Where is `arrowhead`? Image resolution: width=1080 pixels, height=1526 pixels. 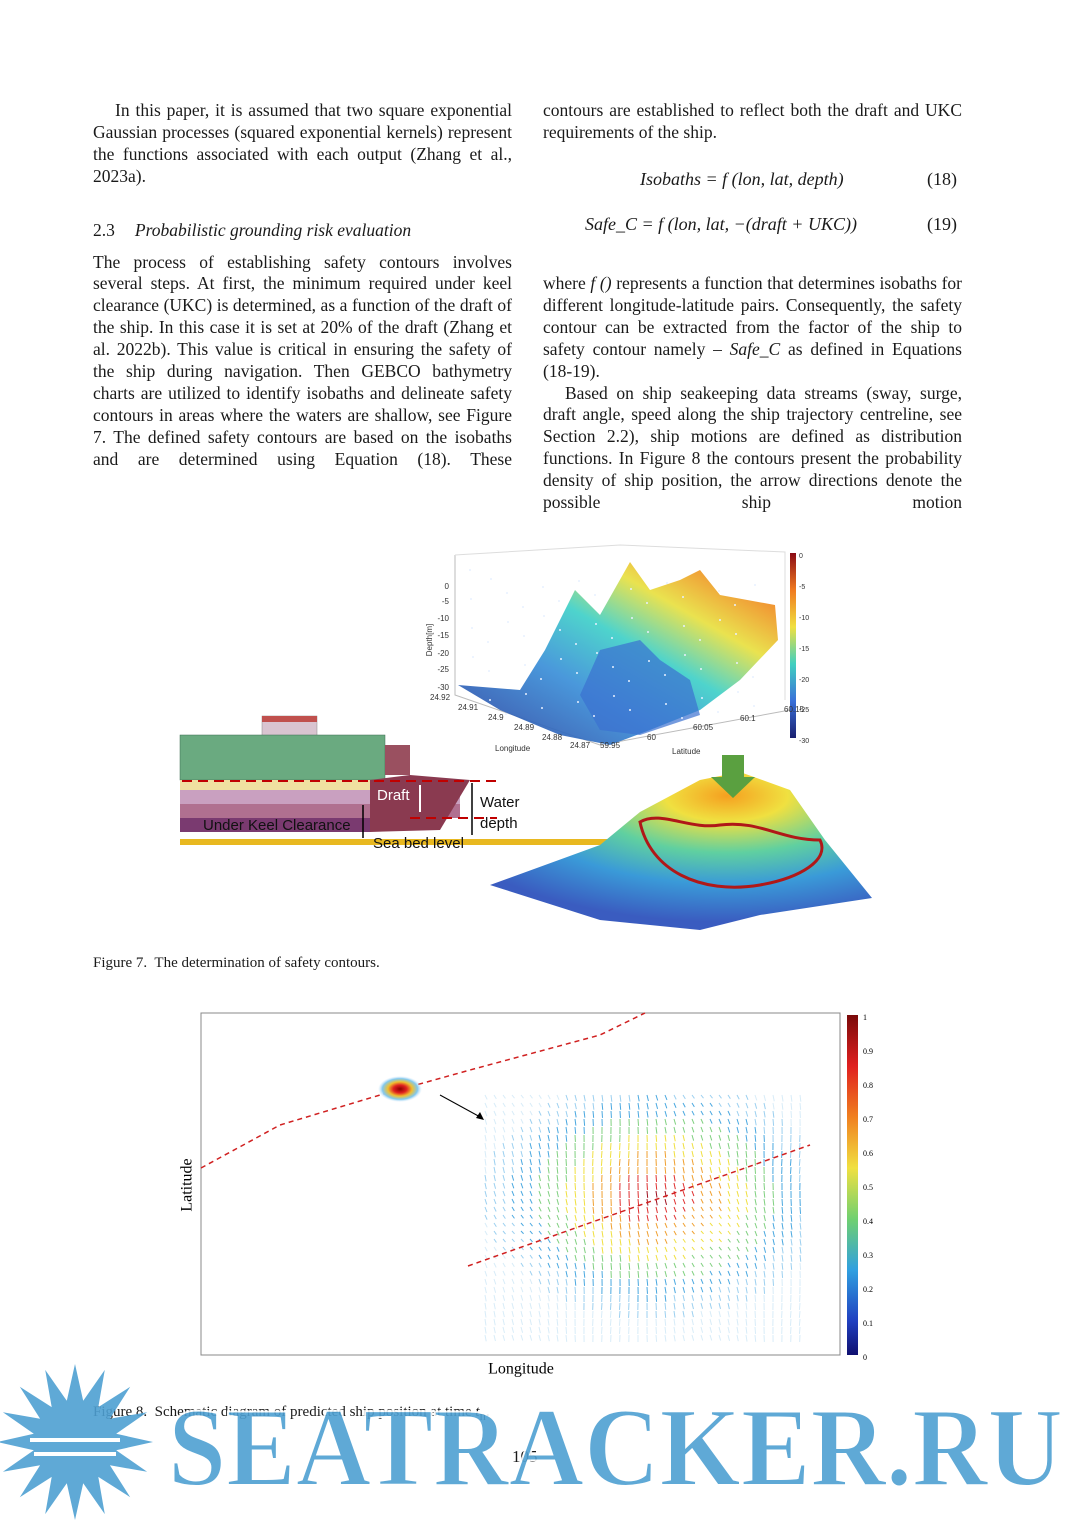
arrowhead is located at coordinates (480, 1116).